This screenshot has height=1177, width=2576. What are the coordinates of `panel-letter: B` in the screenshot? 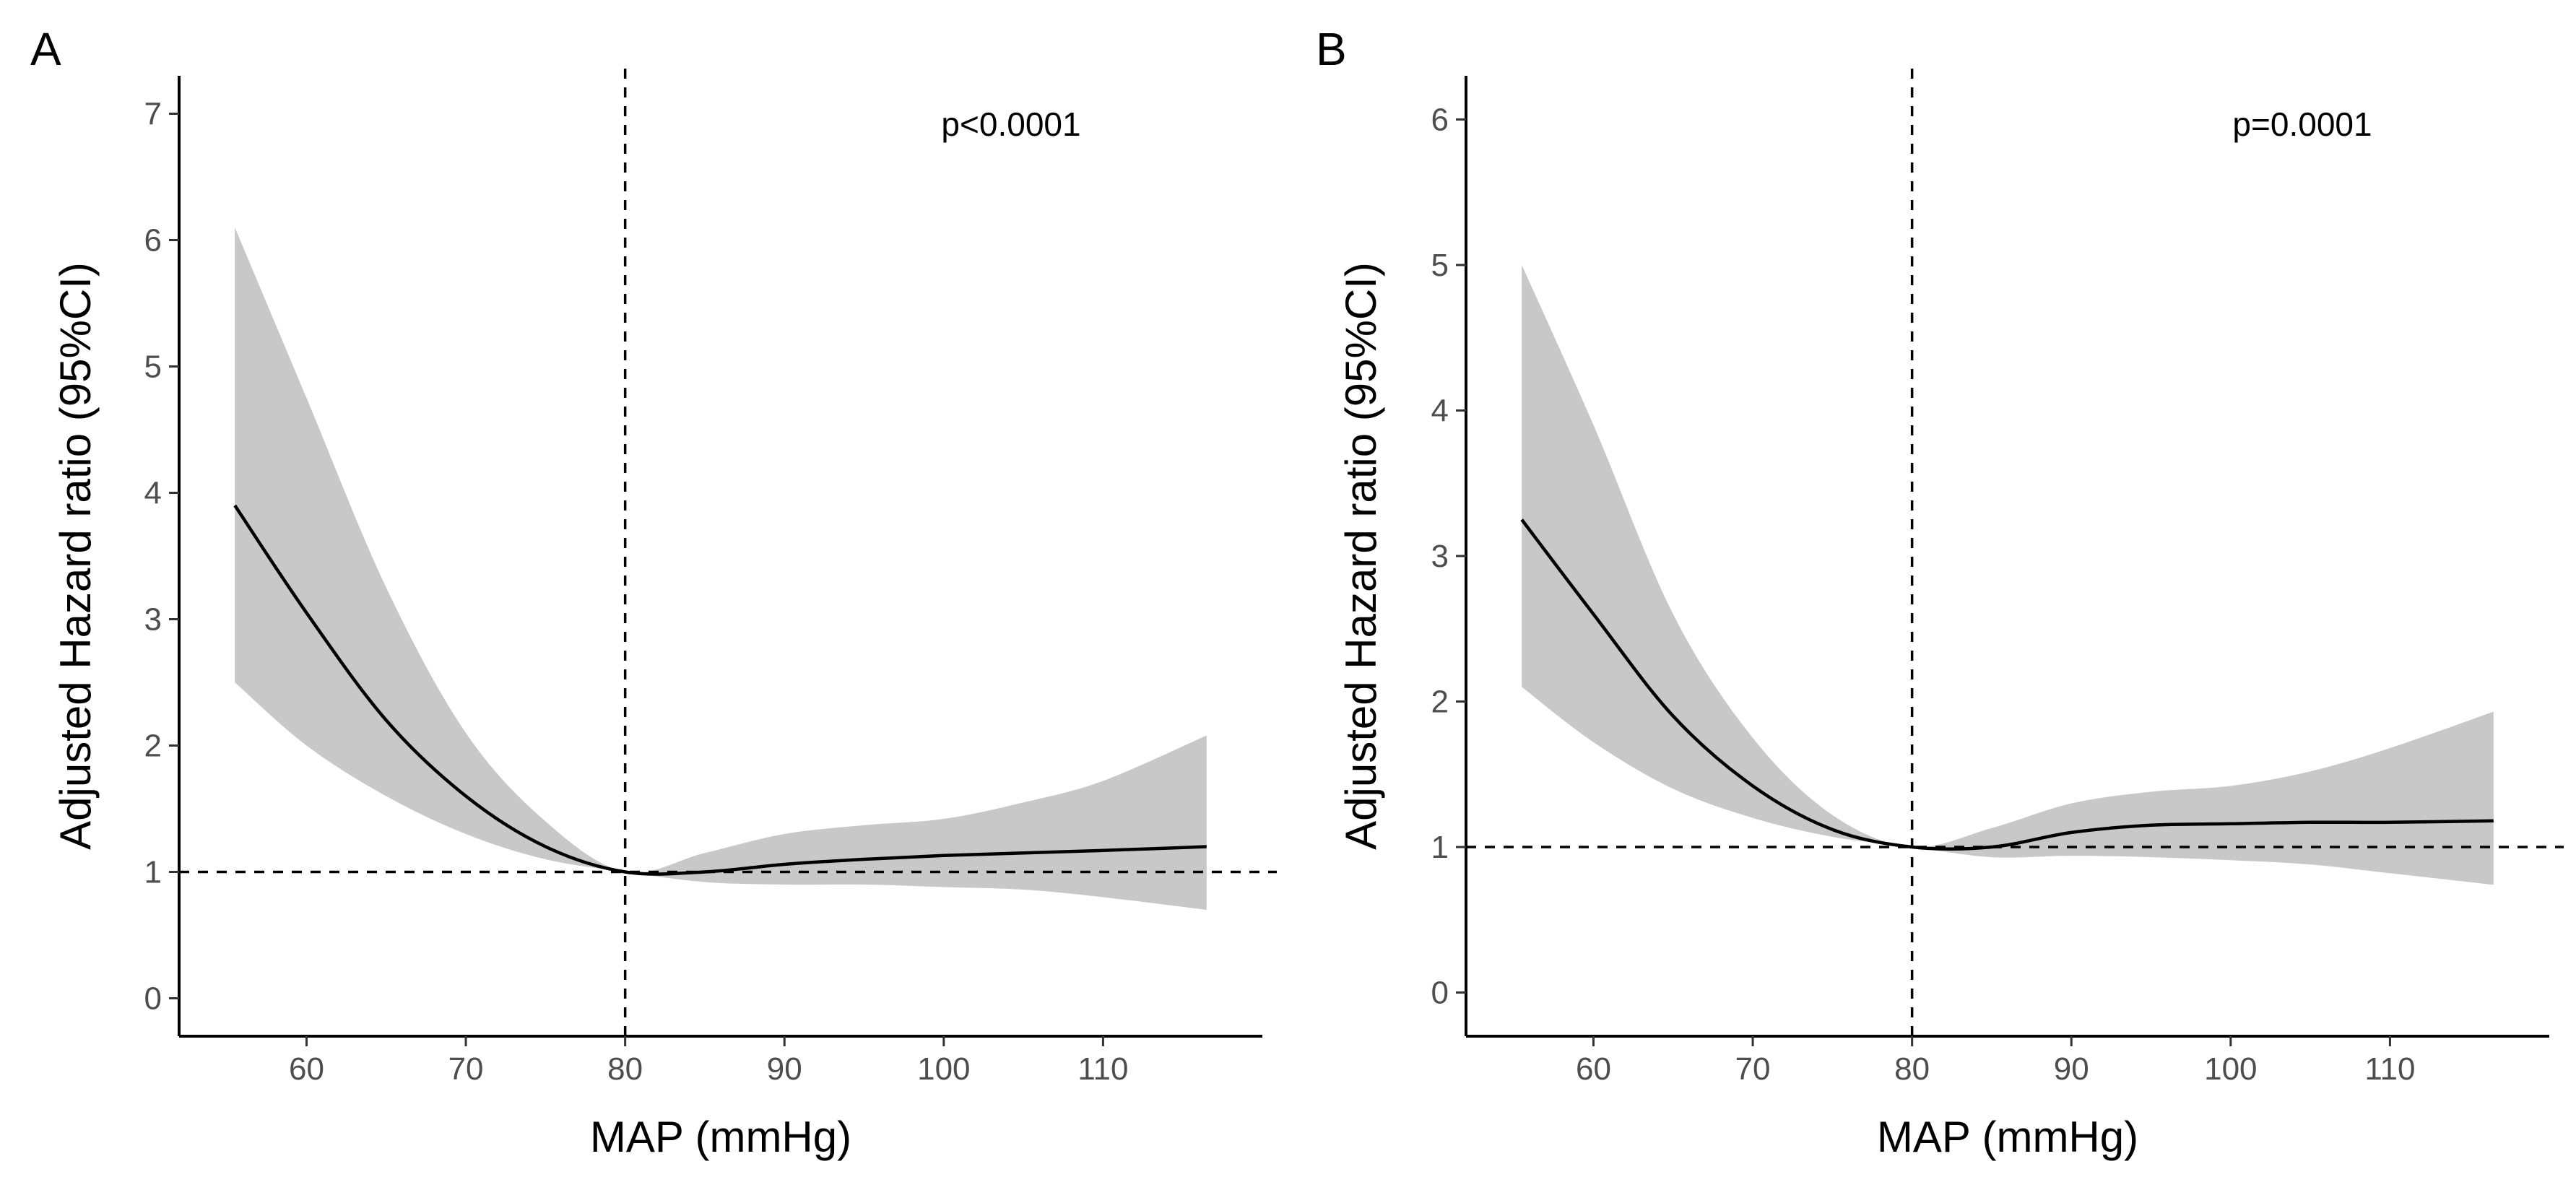 It's located at (1331, 49).